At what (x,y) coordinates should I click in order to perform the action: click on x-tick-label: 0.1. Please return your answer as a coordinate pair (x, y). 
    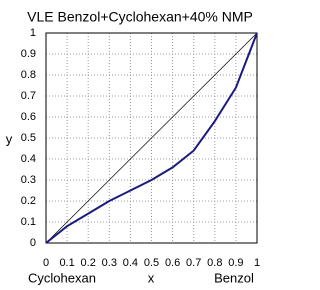
    Looking at the image, I should click on (66, 263).